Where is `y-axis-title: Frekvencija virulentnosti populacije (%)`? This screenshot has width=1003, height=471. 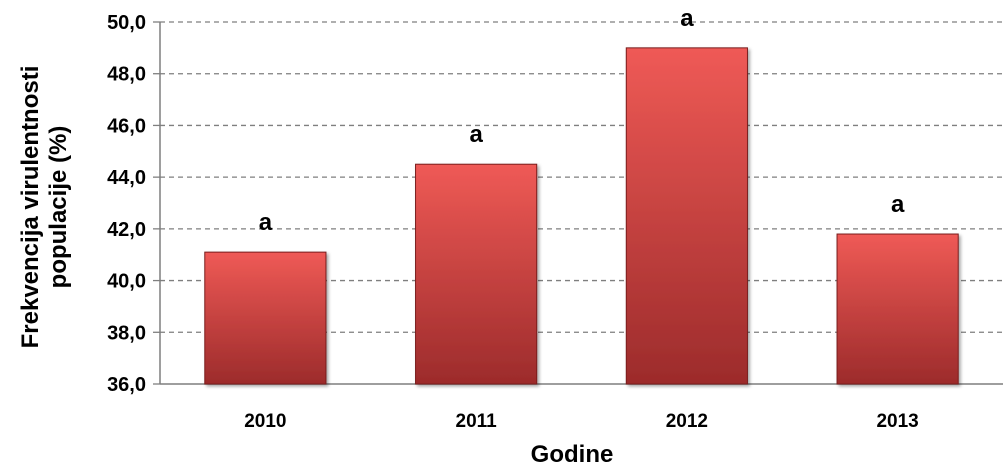
y-axis-title: Frekvencija virulentnosti populacije (%) is located at coordinates (44, 207).